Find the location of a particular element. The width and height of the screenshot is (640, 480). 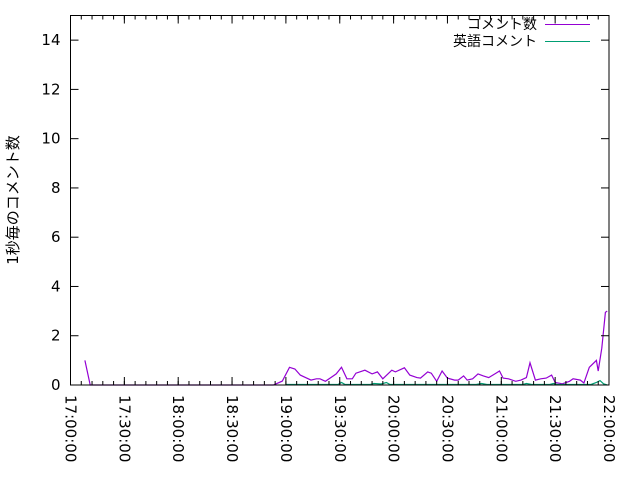

x-tick-label: 18:00:00 is located at coordinates (178, 428).